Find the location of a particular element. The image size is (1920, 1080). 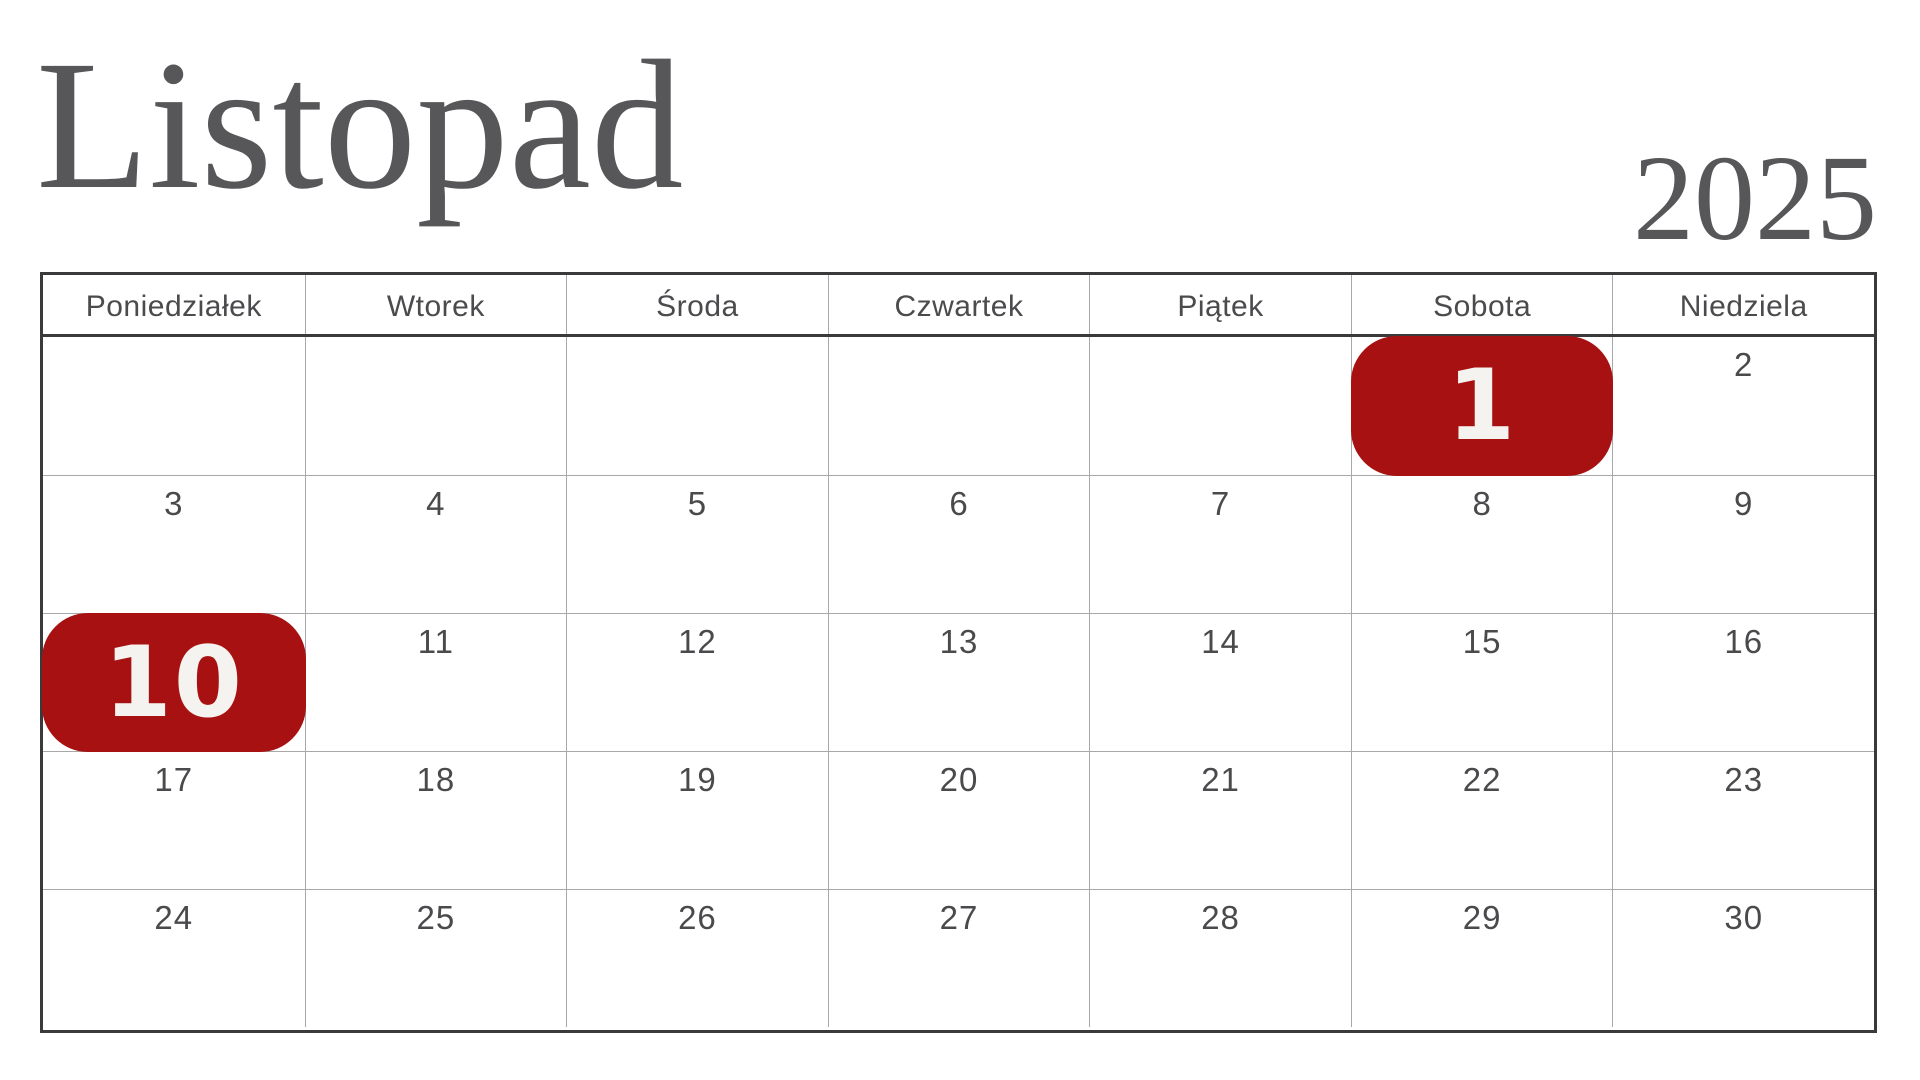

day-number: 16 is located at coordinates (1744, 641).